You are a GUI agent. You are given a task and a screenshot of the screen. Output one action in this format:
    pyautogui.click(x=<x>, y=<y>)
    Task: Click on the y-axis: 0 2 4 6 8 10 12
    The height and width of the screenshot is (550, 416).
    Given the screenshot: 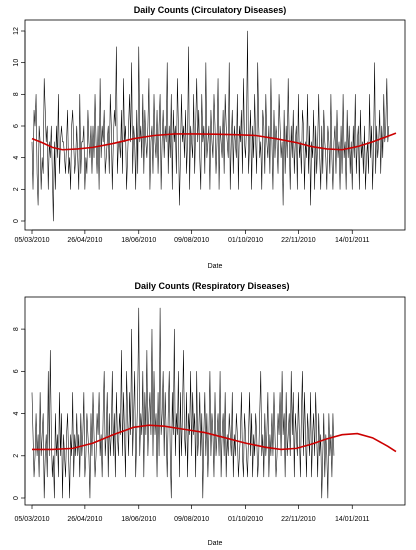 What is the action you would take?
    pyautogui.click(x=19, y=125)
    